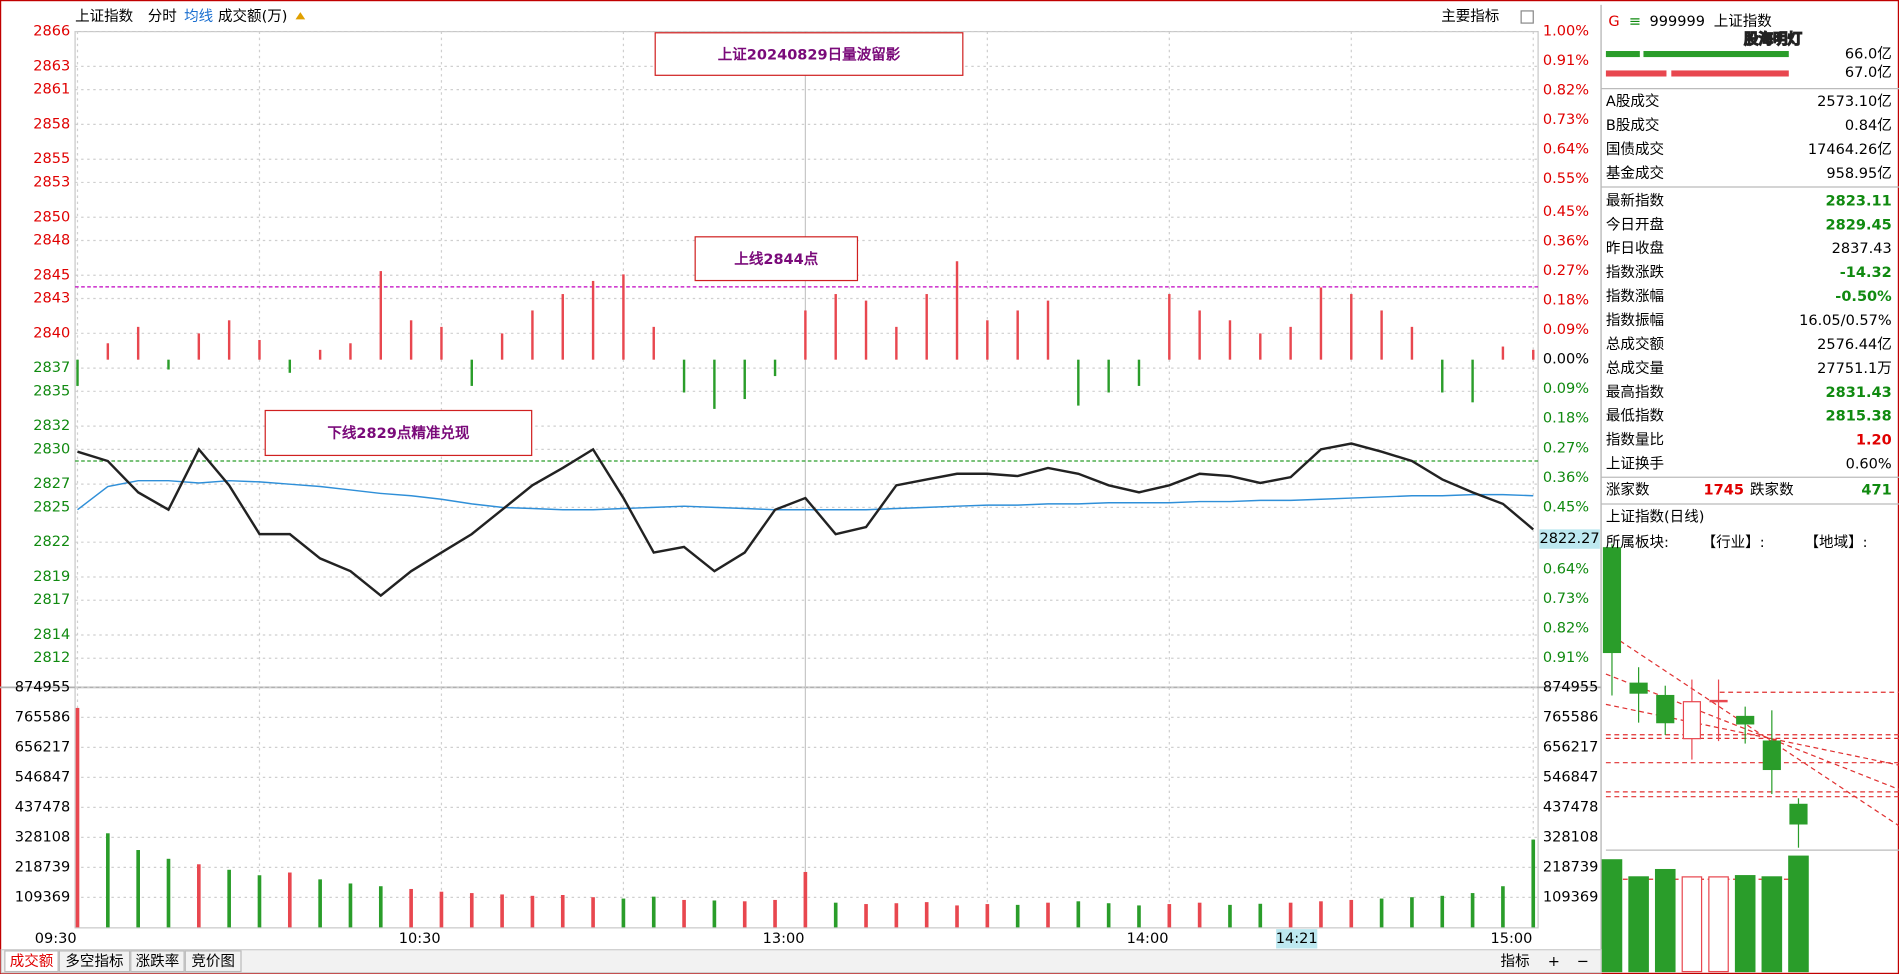 The height and width of the screenshot is (974, 1899). What do you see at coordinates (300, 16) in the screenshot?
I see `toolbar-icon-bell` at bounding box center [300, 16].